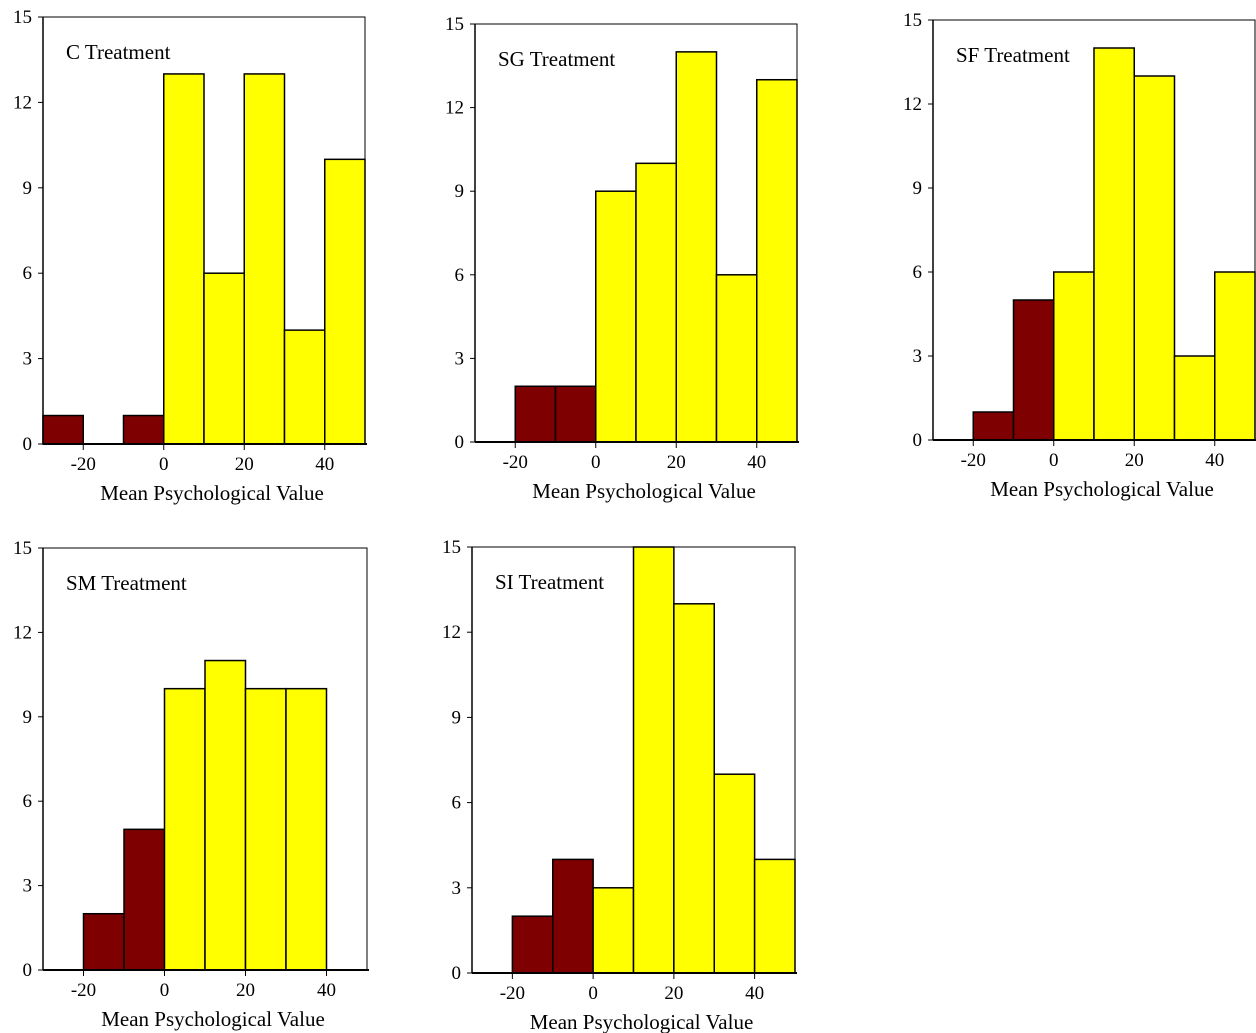 The height and width of the screenshot is (1033, 1256). I want to click on chart-title: SM Treatment, so click(126, 583).